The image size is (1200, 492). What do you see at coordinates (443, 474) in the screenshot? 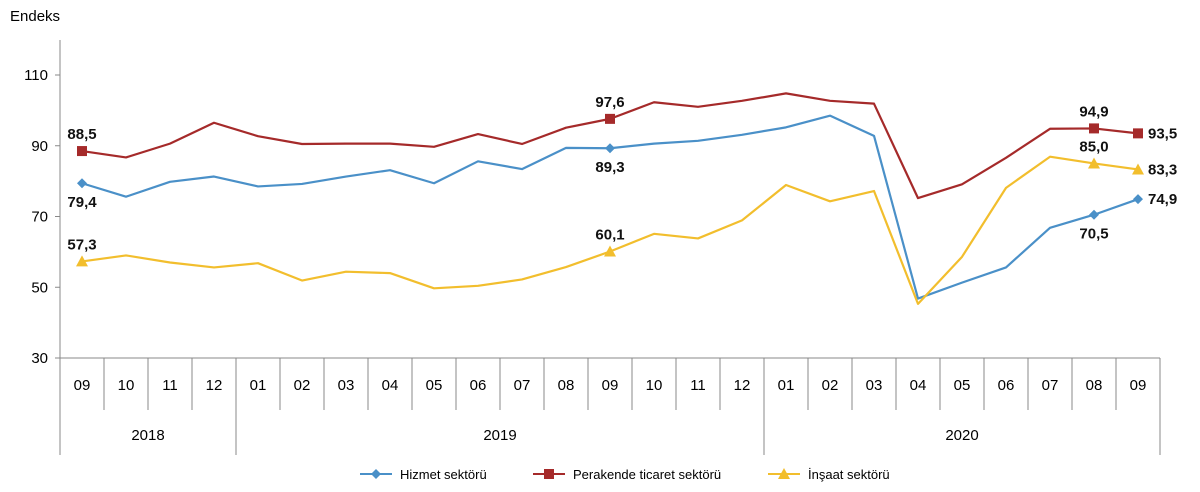
I see `legend-label: Hizmet sektörü` at bounding box center [443, 474].